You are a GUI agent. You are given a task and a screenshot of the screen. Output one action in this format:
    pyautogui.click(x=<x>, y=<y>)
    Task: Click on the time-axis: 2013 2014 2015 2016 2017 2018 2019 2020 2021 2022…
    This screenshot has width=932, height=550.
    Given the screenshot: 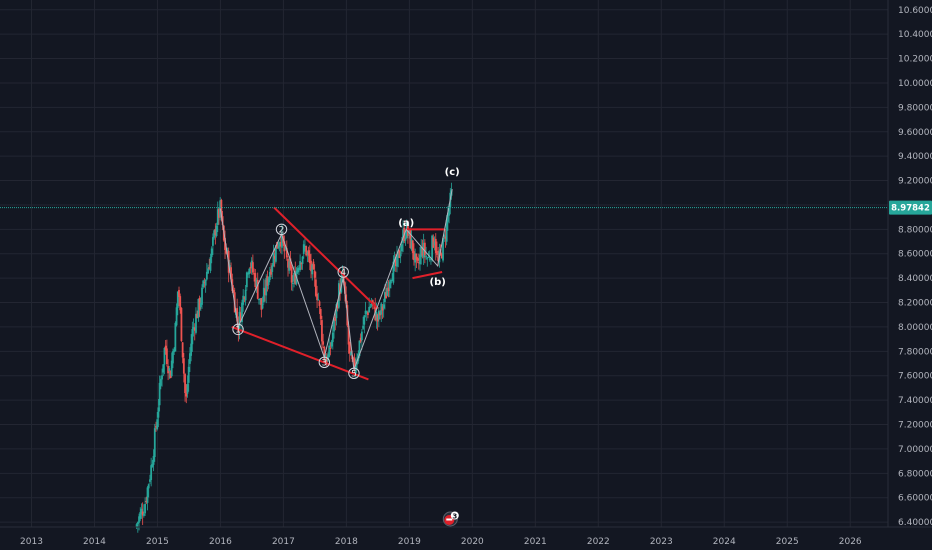 What is the action you would take?
    pyautogui.click(x=441, y=542)
    